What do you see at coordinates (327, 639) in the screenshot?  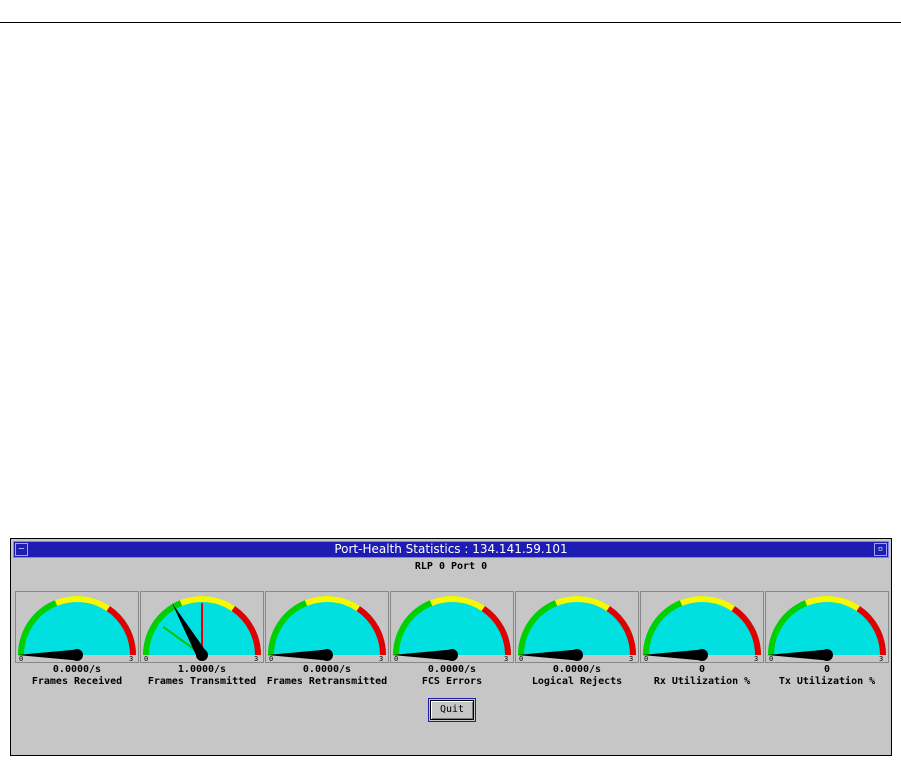 I see `gauge-frames-retransmitted: 0 3 0.0000/s Frames Retransmitted` at bounding box center [327, 639].